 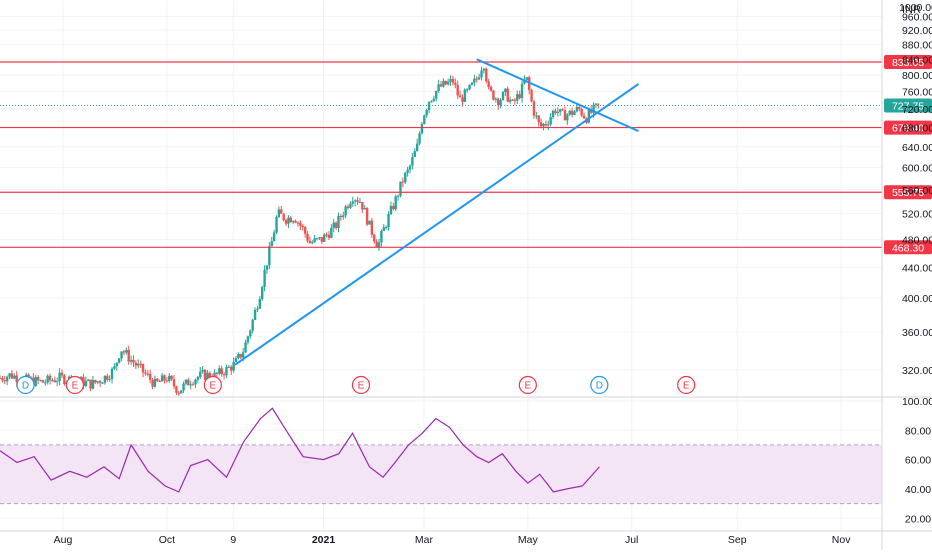 I want to click on event-marker-dividend, so click(x=25, y=385).